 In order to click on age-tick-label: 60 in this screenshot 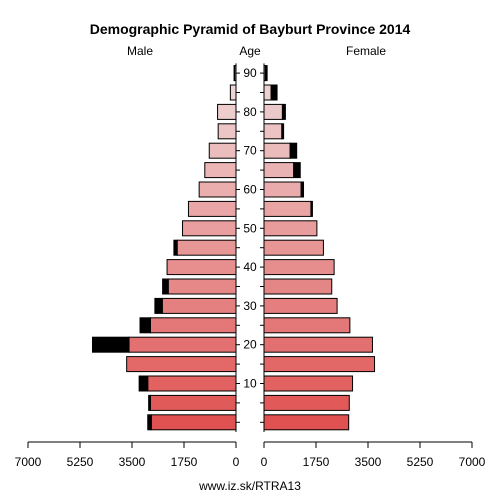, I will do `click(250, 190)`.